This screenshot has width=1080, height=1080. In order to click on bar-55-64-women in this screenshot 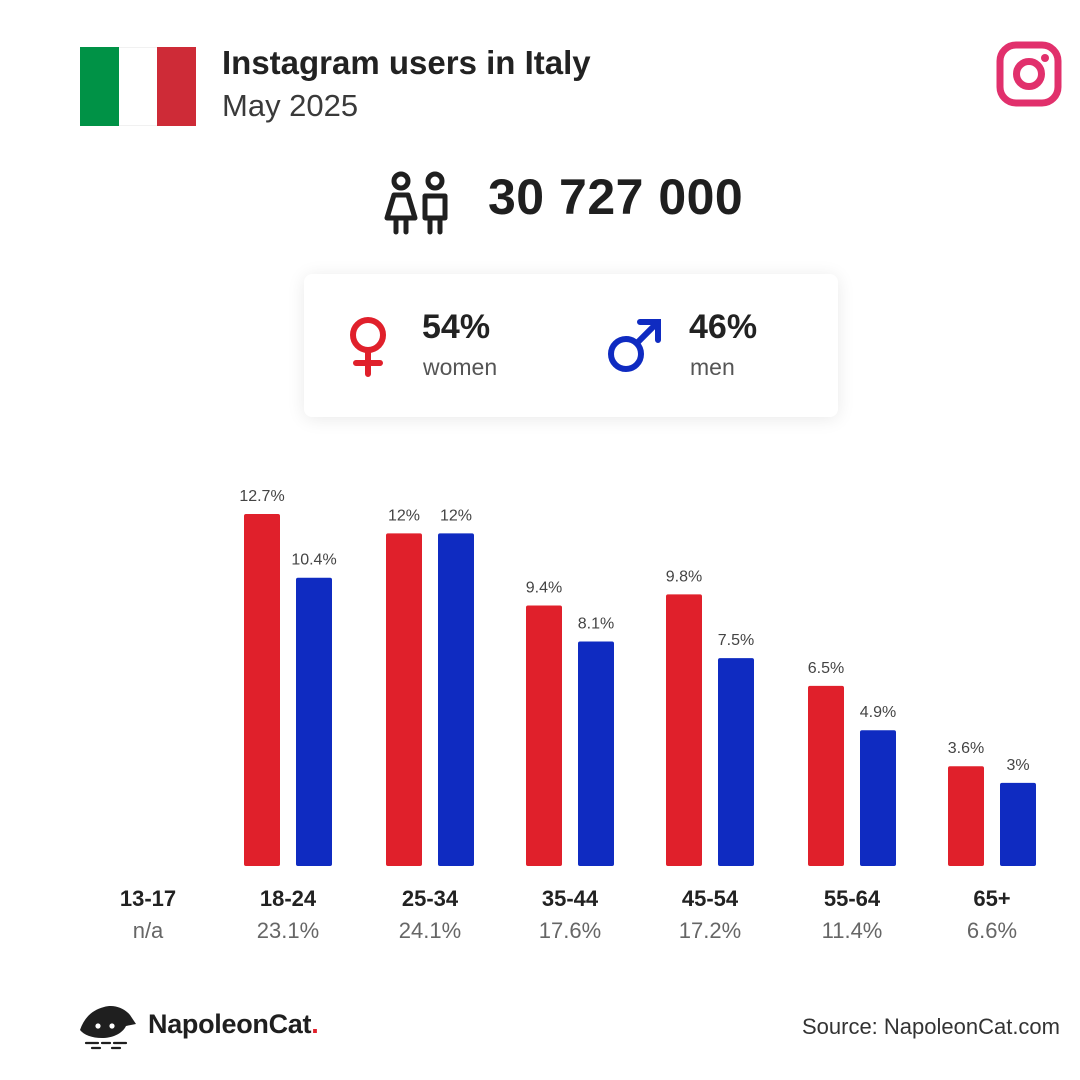, I will do `click(826, 775)`.